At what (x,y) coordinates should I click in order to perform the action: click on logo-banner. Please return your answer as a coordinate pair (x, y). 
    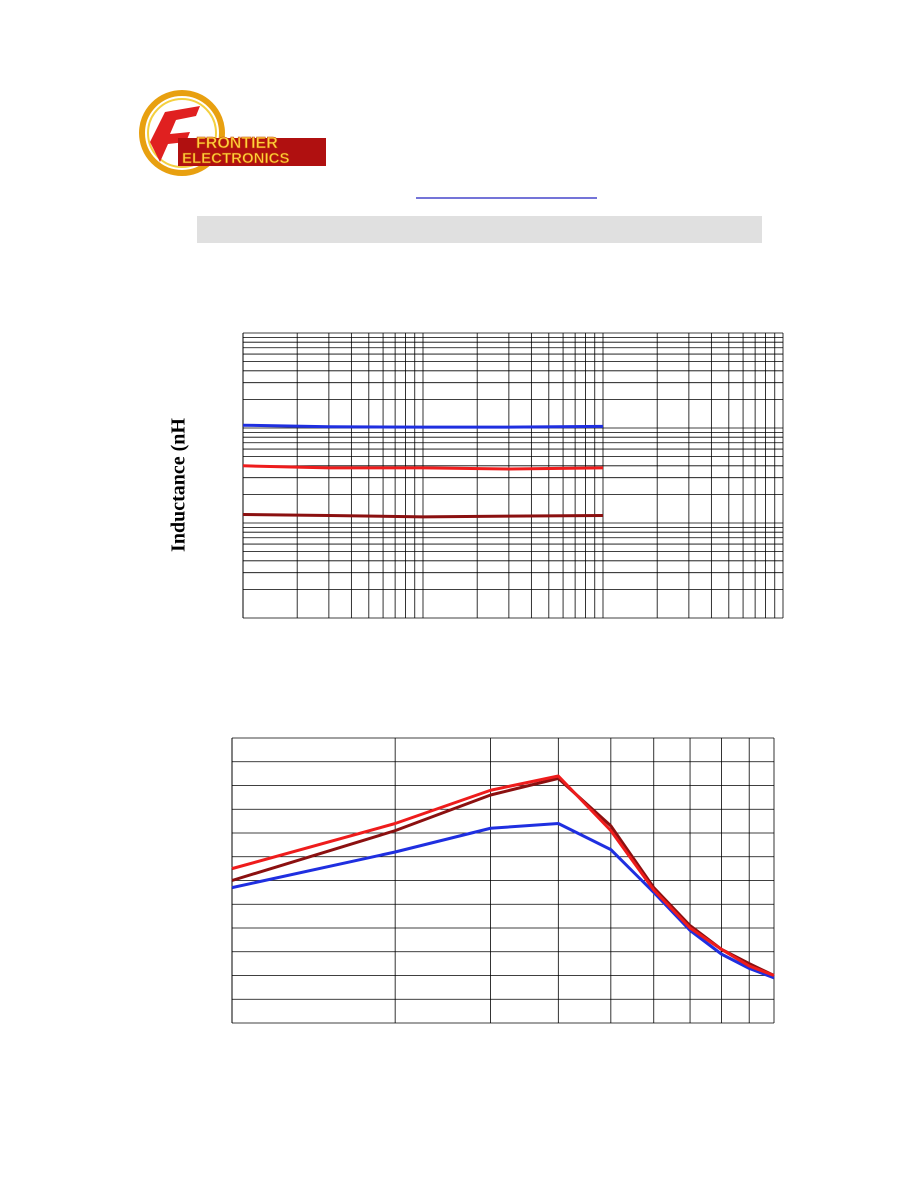
    Looking at the image, I should click on (252, 152).